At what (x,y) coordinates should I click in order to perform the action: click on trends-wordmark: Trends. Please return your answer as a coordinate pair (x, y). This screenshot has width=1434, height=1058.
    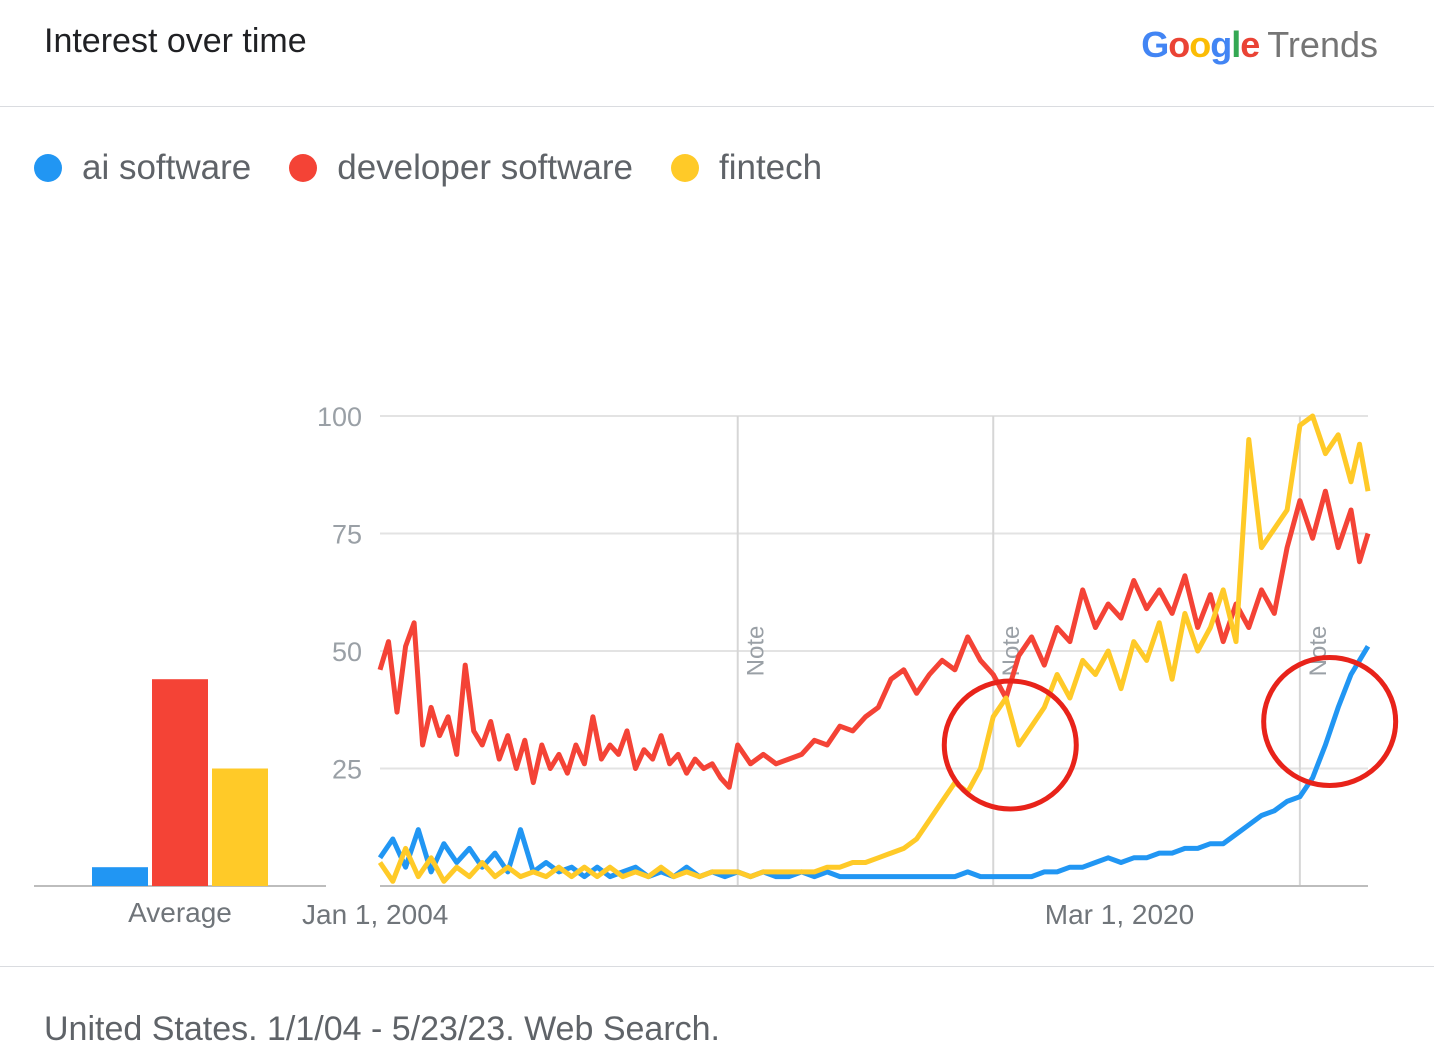
    Looking at the image, I should click on (1322, 44).